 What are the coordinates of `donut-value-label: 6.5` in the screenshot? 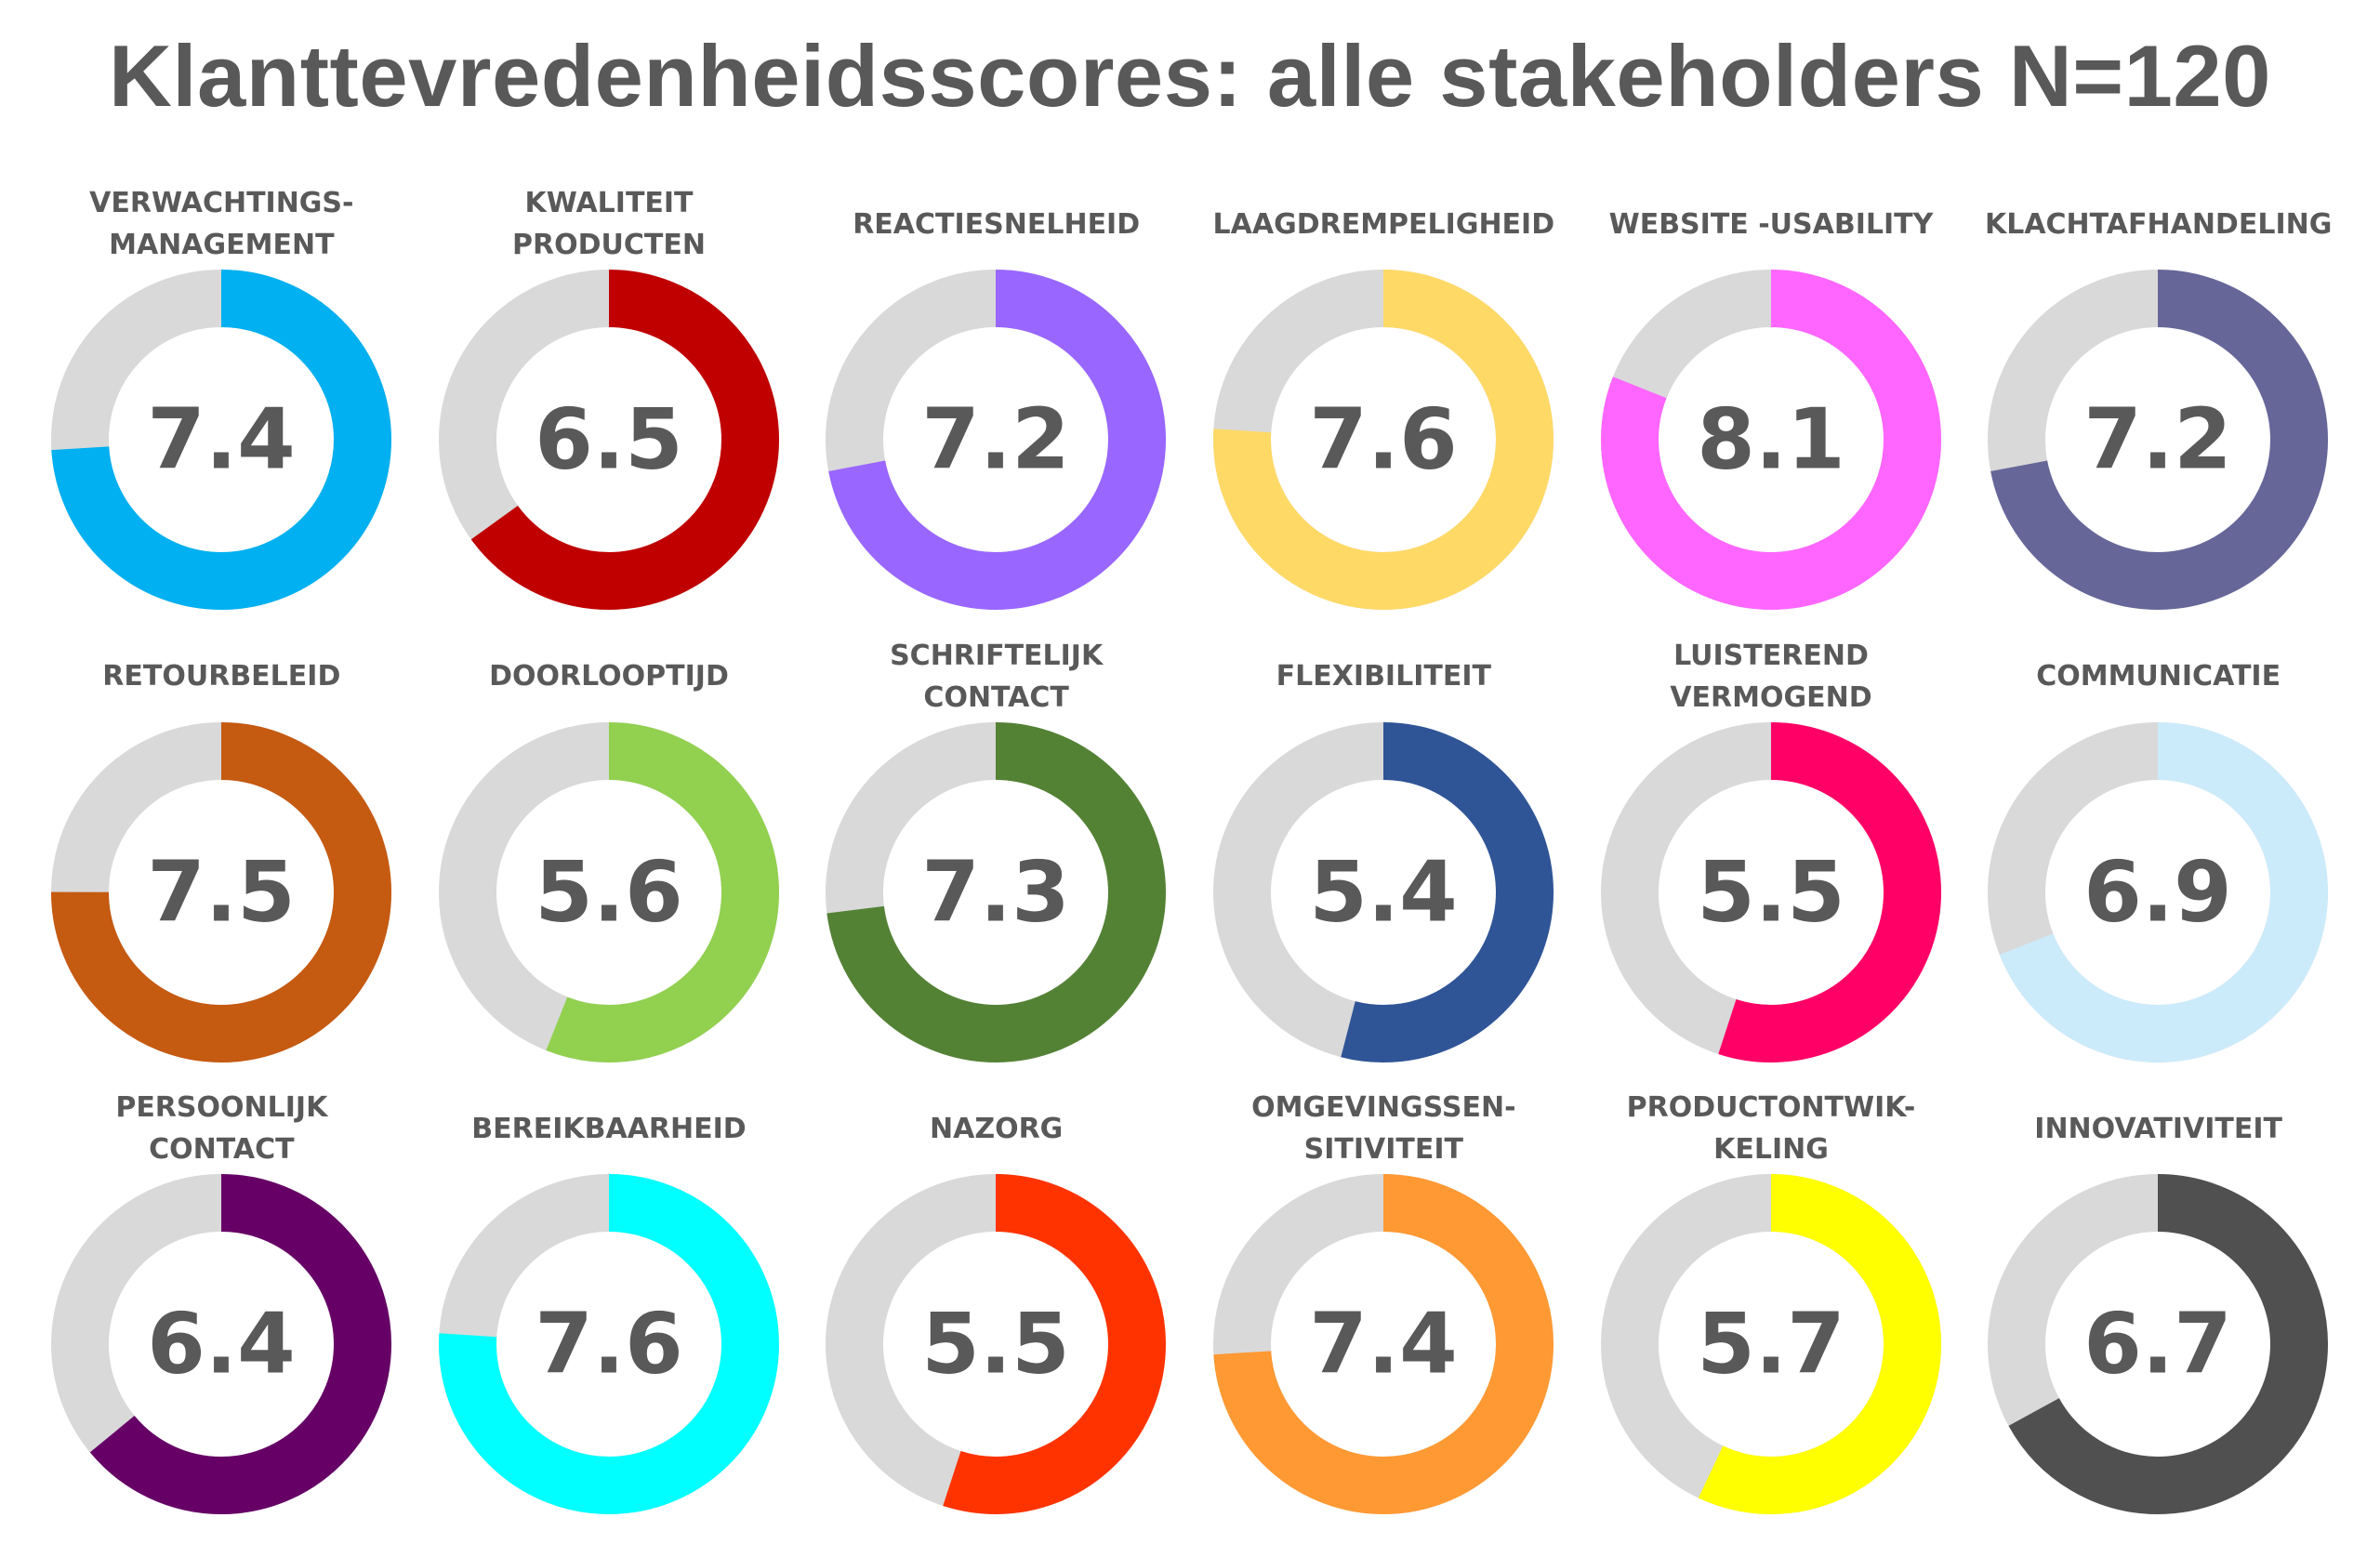 It's located at (608, 440).